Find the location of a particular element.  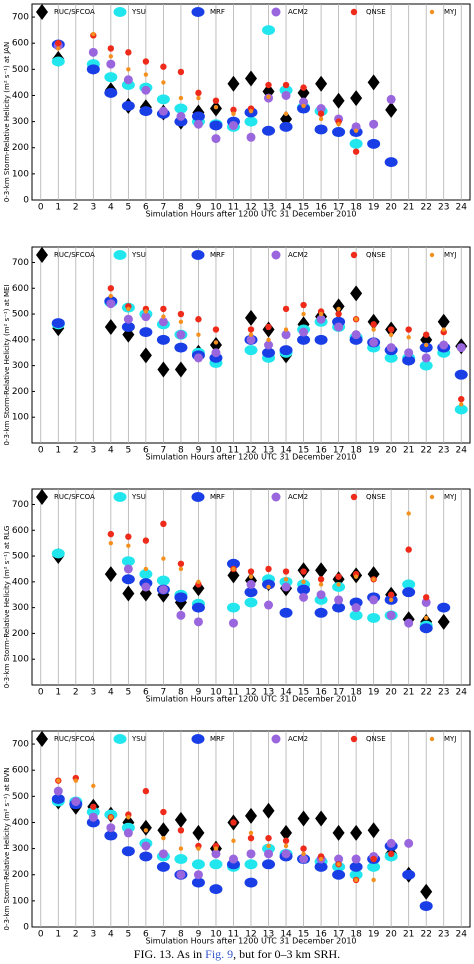

x-tick-label: 5 is located at coordinates (128, 451).